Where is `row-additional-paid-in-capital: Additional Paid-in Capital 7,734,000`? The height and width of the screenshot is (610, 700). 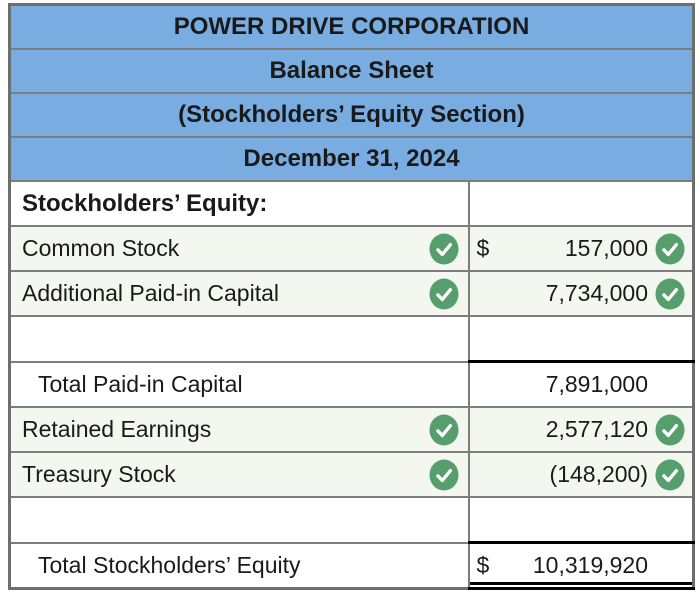 row-additional-paid-in-capital: Additional Paid-in Capital 7,734,000 is located at coordinates (351, 293).